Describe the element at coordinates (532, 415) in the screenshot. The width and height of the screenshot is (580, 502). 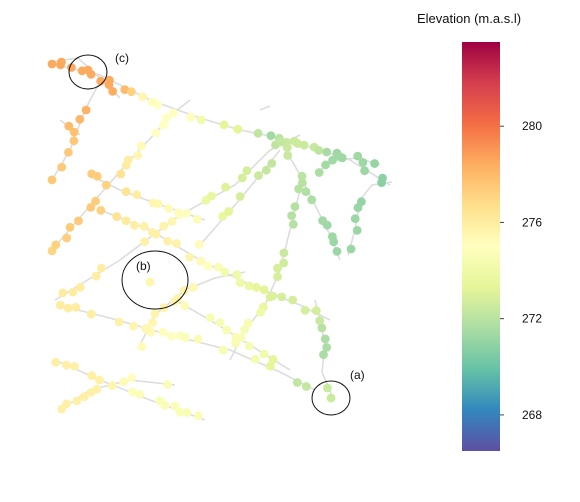
I see `colorbar-tick-label: 268` at that location.